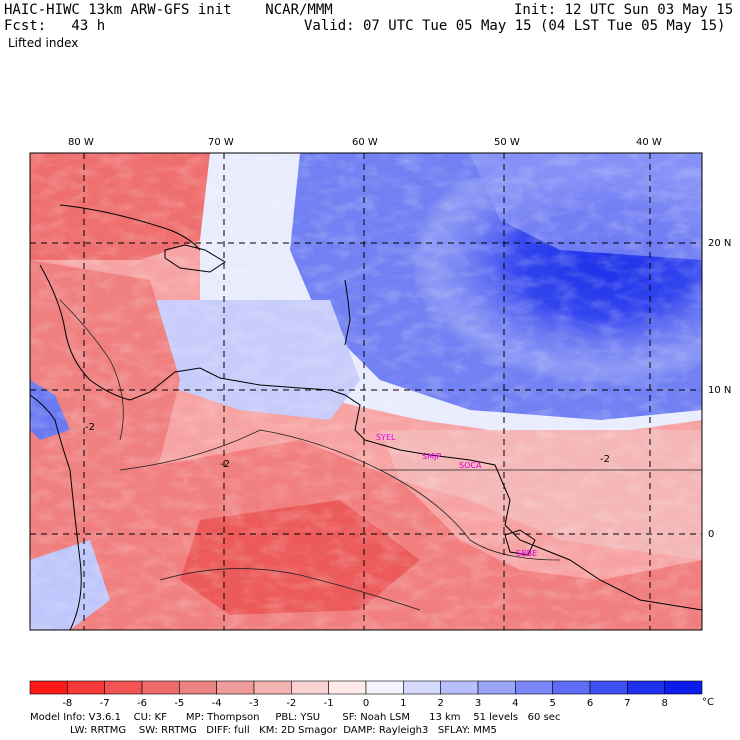  I want to click on colorbar: -8 -7 -6 -5 -4 -3 -2 -1 0 1 2 3 4 5 6 7 8 °C, so click(371, 694).